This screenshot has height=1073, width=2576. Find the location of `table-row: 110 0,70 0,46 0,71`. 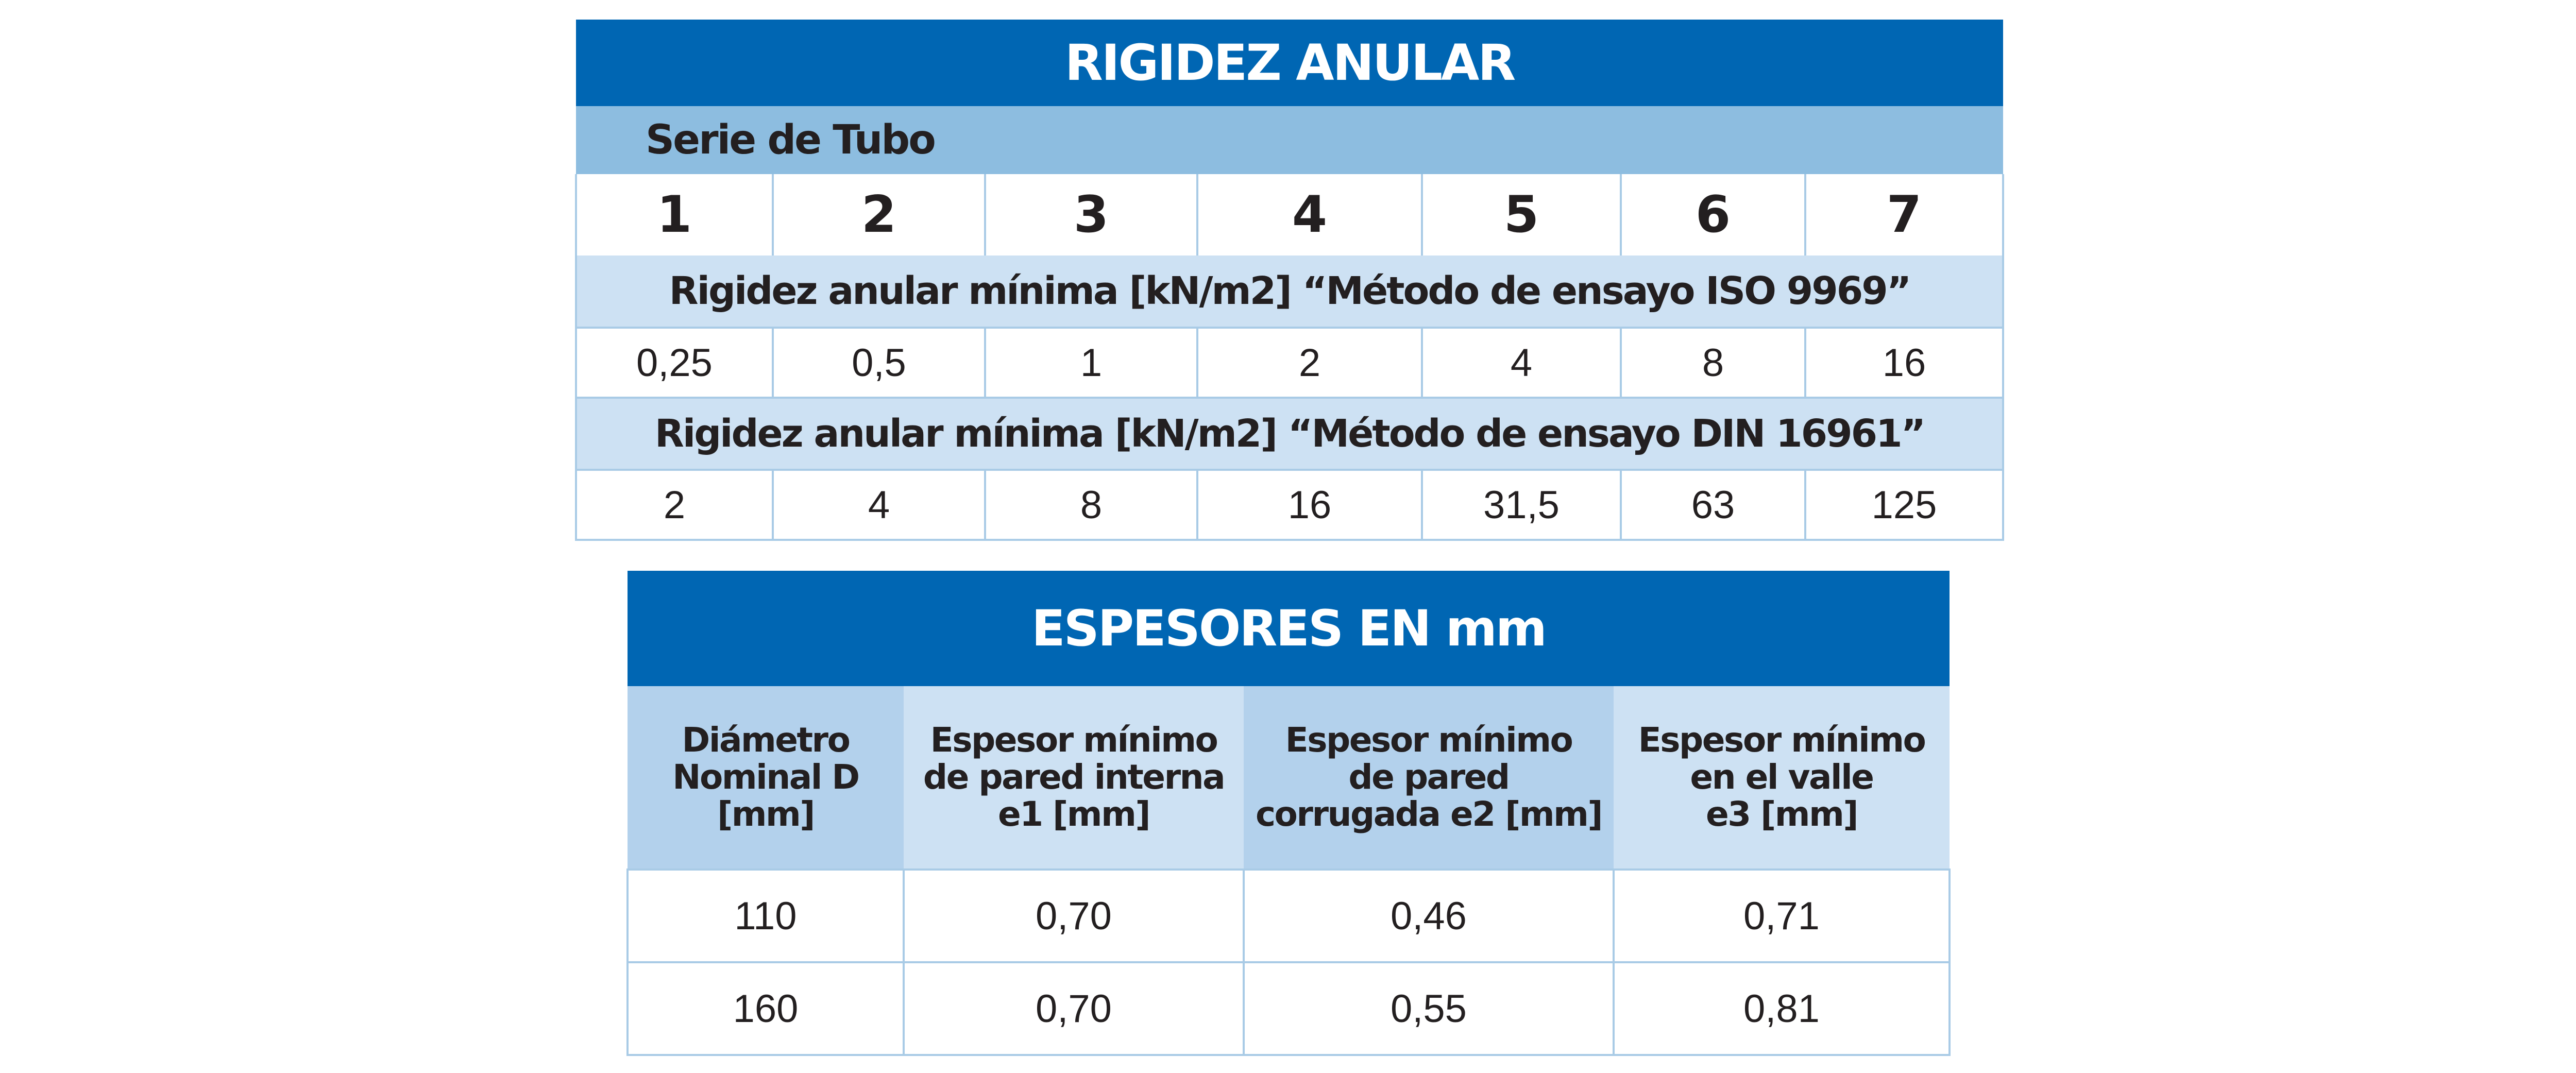

table-row: 110 0,70 0,46 0,71 is located at coordinates (1288, 915).